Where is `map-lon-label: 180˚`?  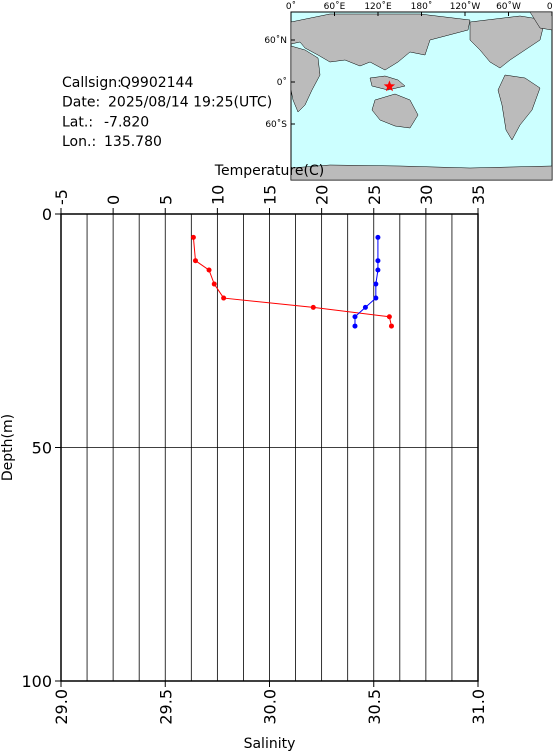 map-lon-label: 180˚ is located at coordinates (422, 6).